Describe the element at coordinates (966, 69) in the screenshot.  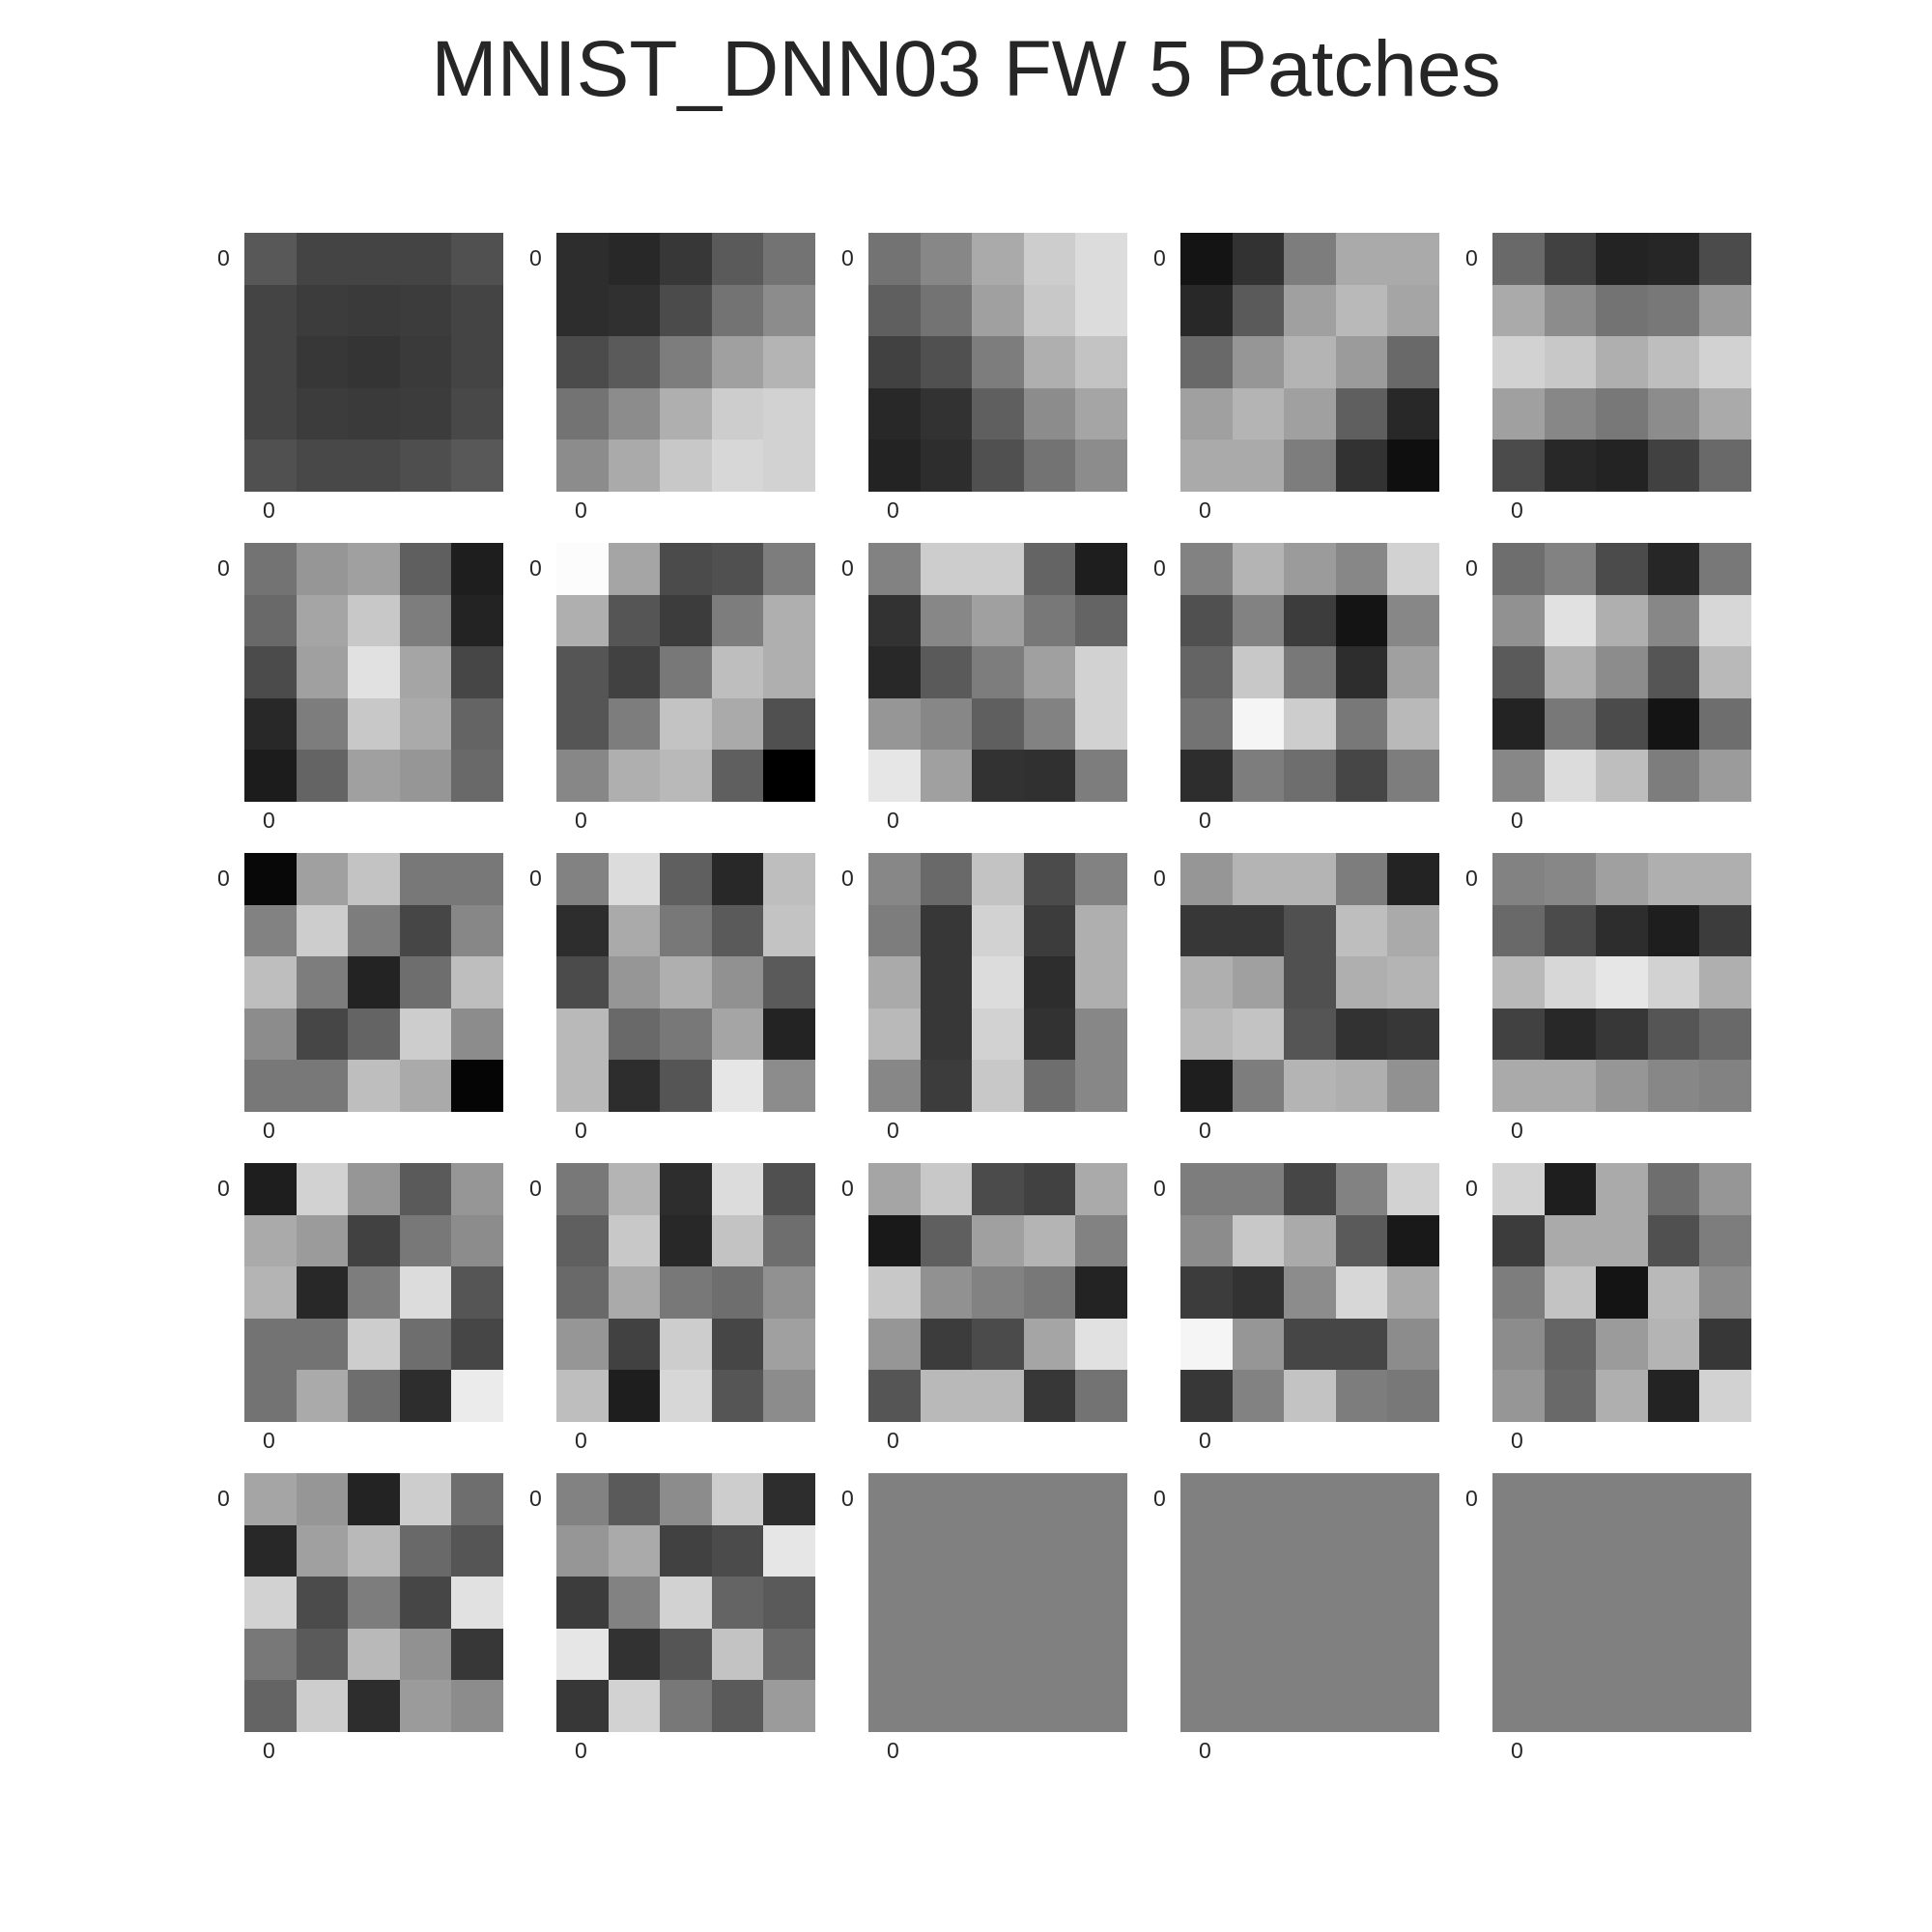
I see `chart-title: MNIST_DNN03 FW 5 Patches` at that location.